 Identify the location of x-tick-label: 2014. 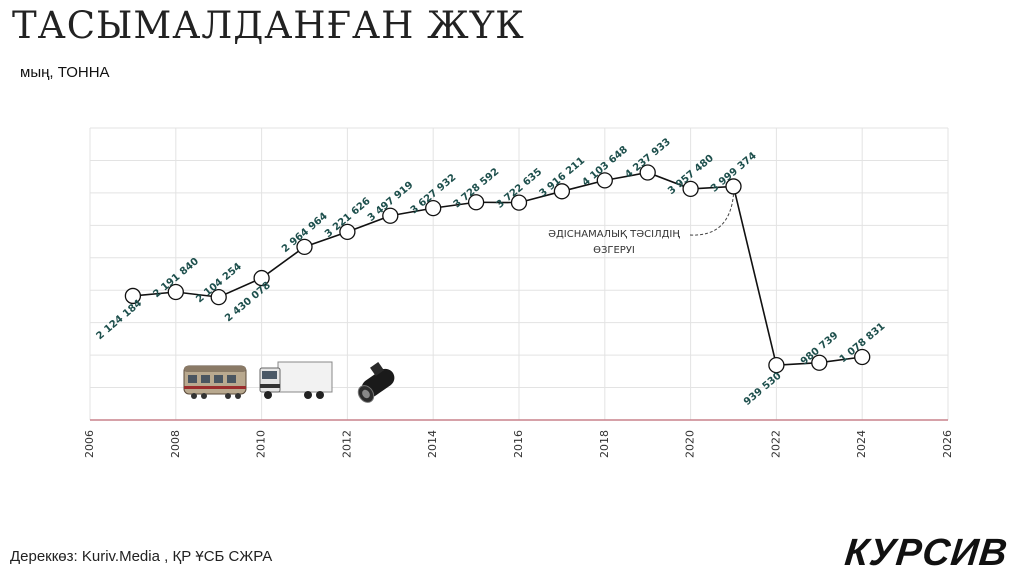
(432, 444).